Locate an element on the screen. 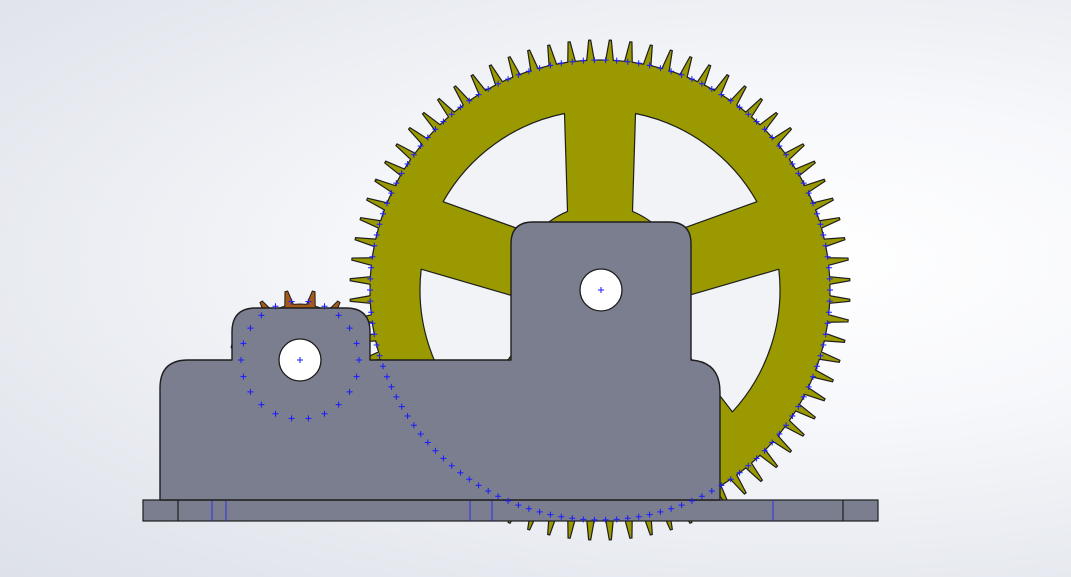 This screenshot has height=577, width=1071. base-plate-body is located at coordinates (510, 510).